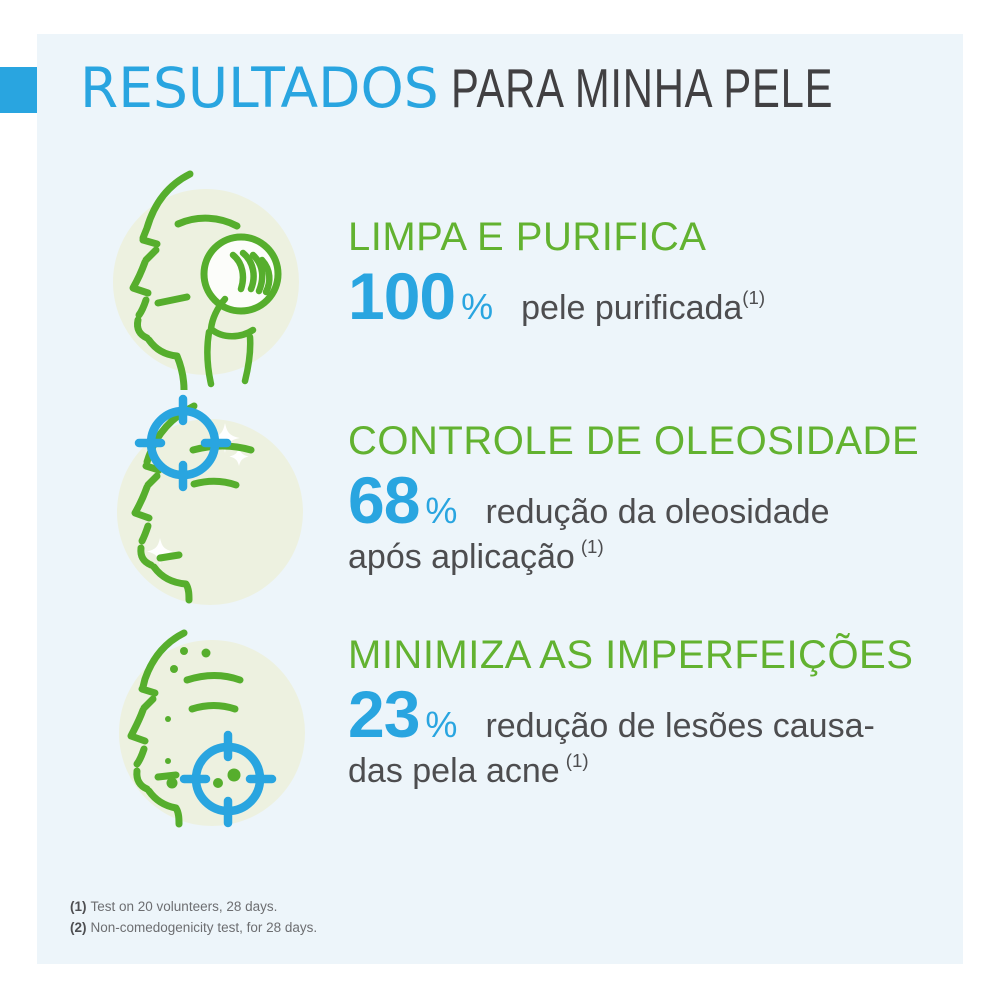 This screenshot has width=1000, height=1000. I want to click on stat-description-line2: das pela acne (1), so click(648, 770).